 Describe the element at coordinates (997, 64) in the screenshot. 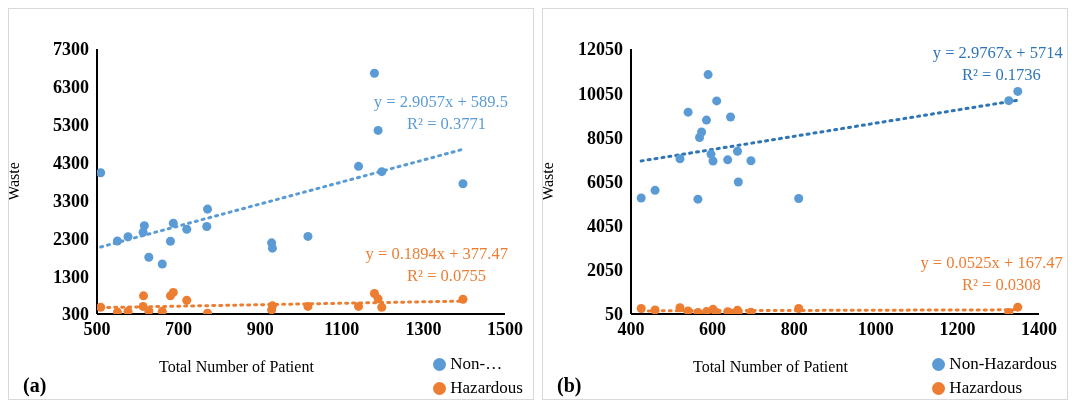

I see `series-label: y = 2.9767x + 5714 R² = 0.1736` at that location.